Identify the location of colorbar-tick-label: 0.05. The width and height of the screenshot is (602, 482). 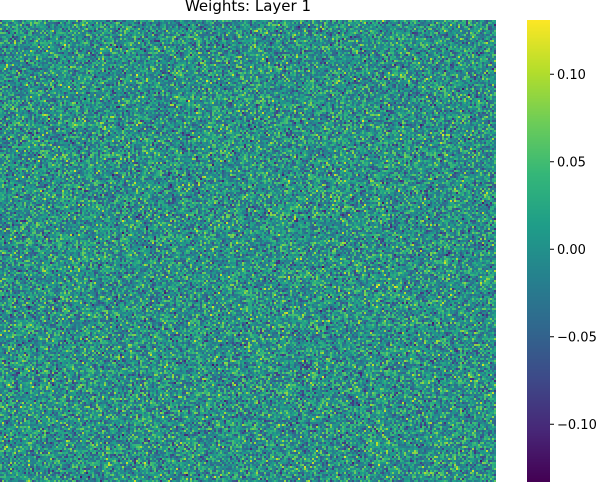
(571, 162).